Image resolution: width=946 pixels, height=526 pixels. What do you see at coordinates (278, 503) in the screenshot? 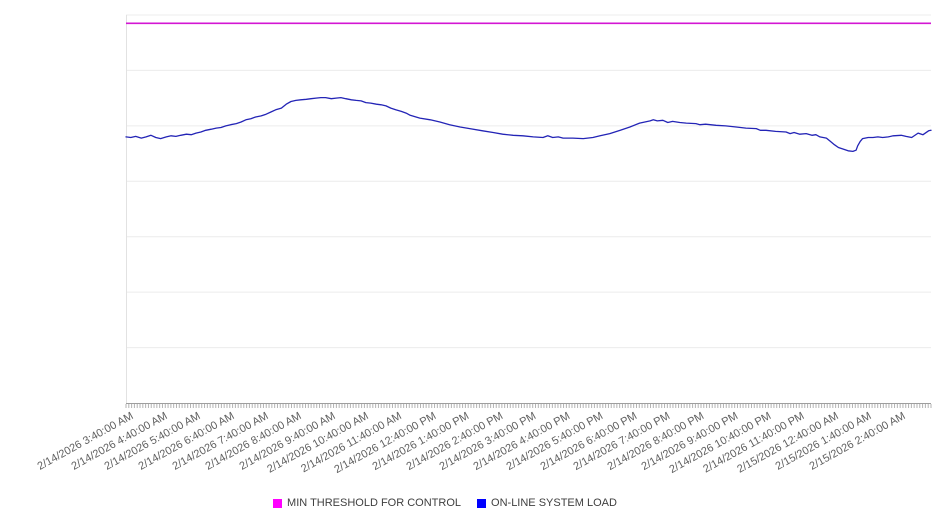
I see `legend-swatch-magenta-icon` at bounding box center [278, 503].